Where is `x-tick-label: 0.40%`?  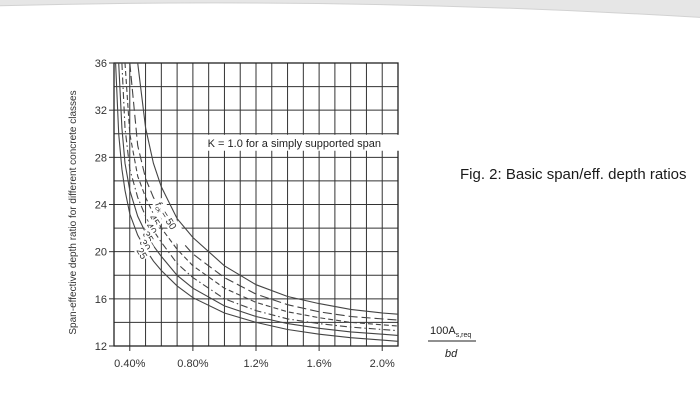
x-tick-label: 0.40% is located at coordinates (129, 364).